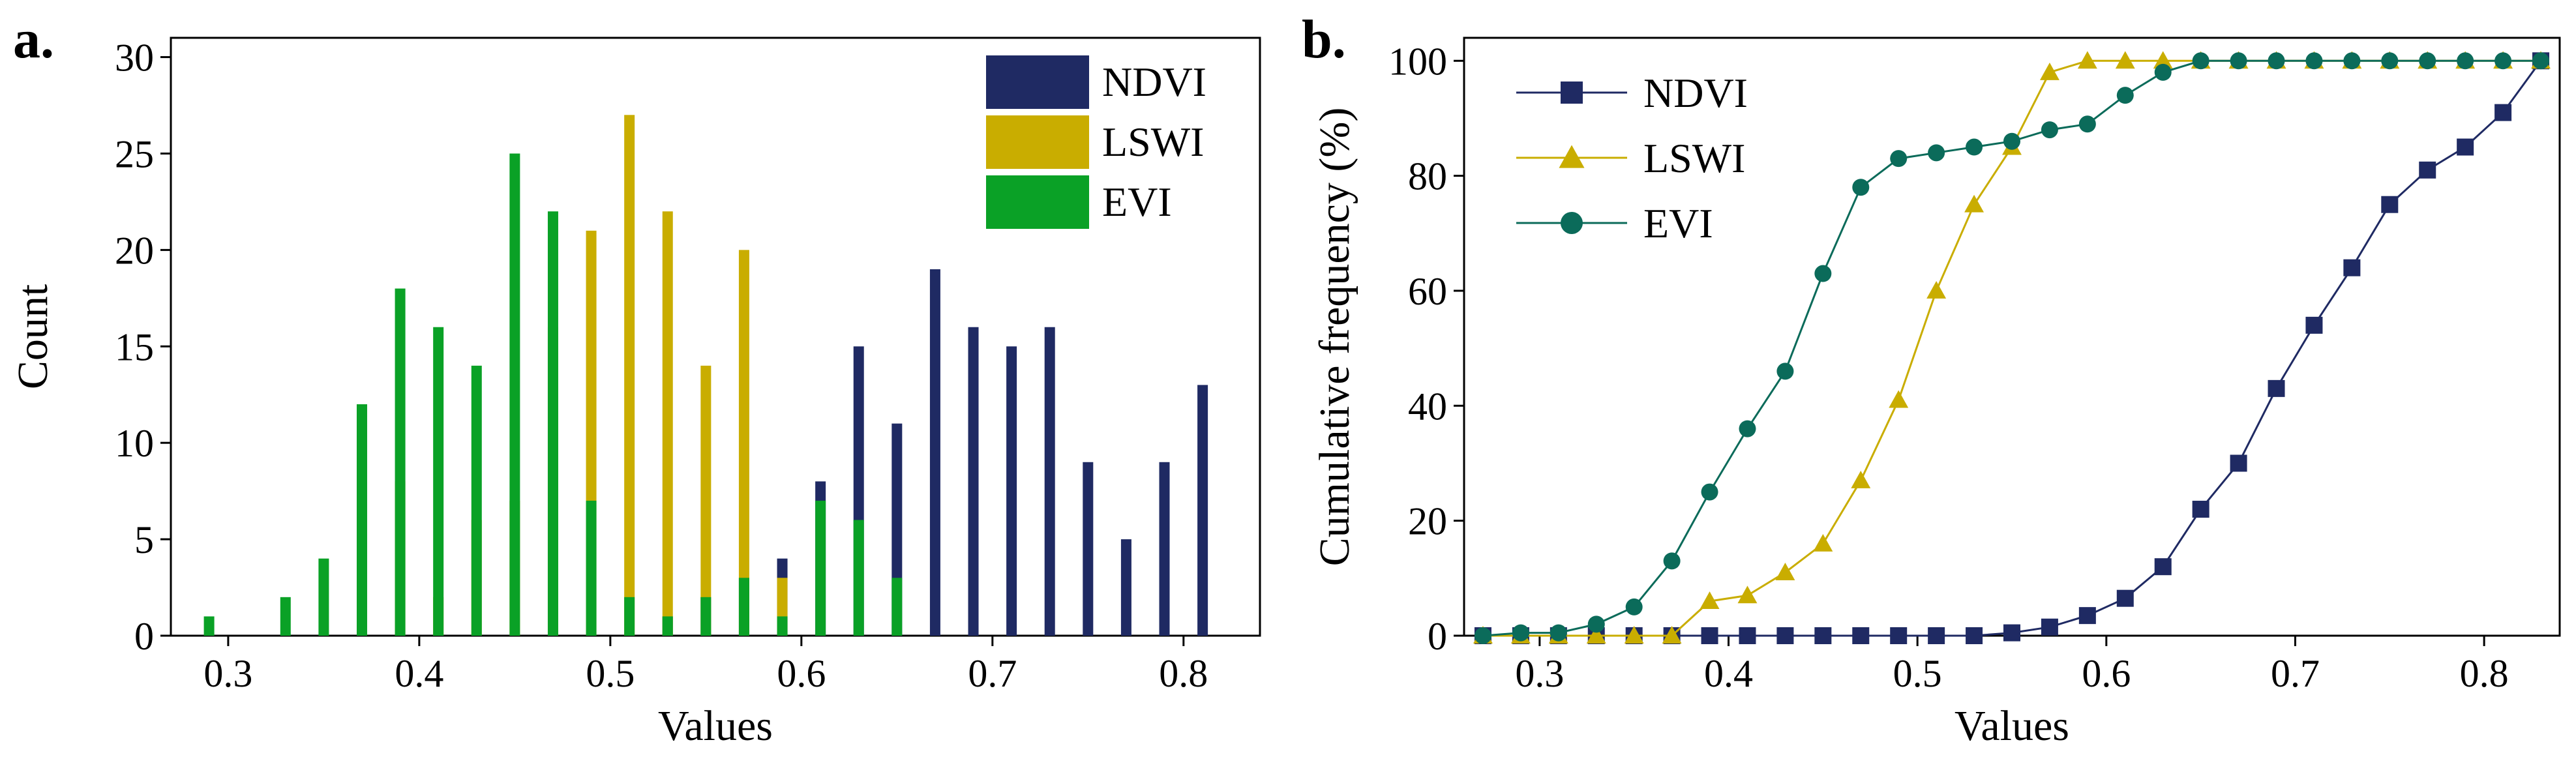  Describe the element at coordinates (992, 673) in the screenshot. I see `hist-x-tick-label: 0.7` at that location.